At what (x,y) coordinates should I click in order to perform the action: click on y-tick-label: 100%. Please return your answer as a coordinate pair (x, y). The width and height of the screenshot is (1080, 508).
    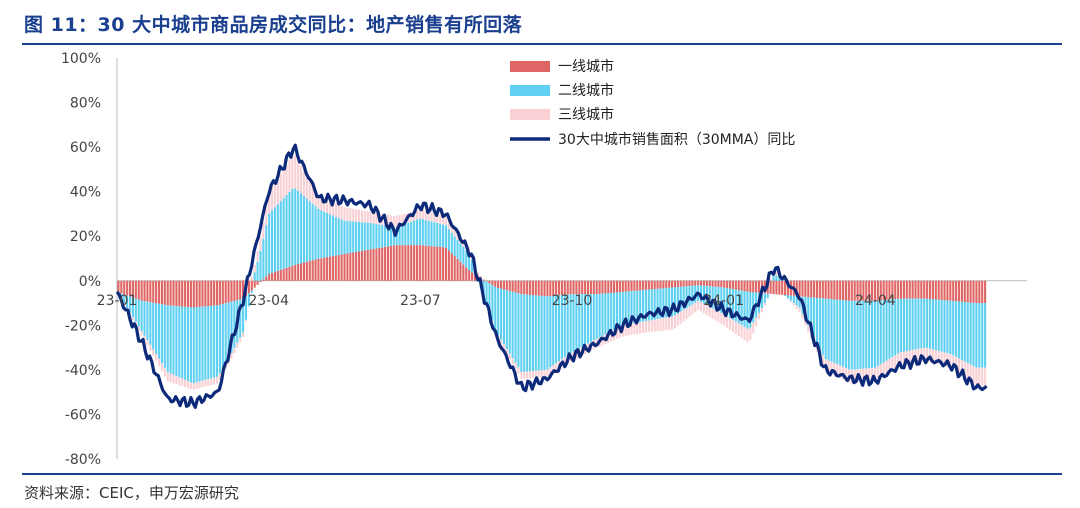
    Looking at the image, I should click on (81, 59).